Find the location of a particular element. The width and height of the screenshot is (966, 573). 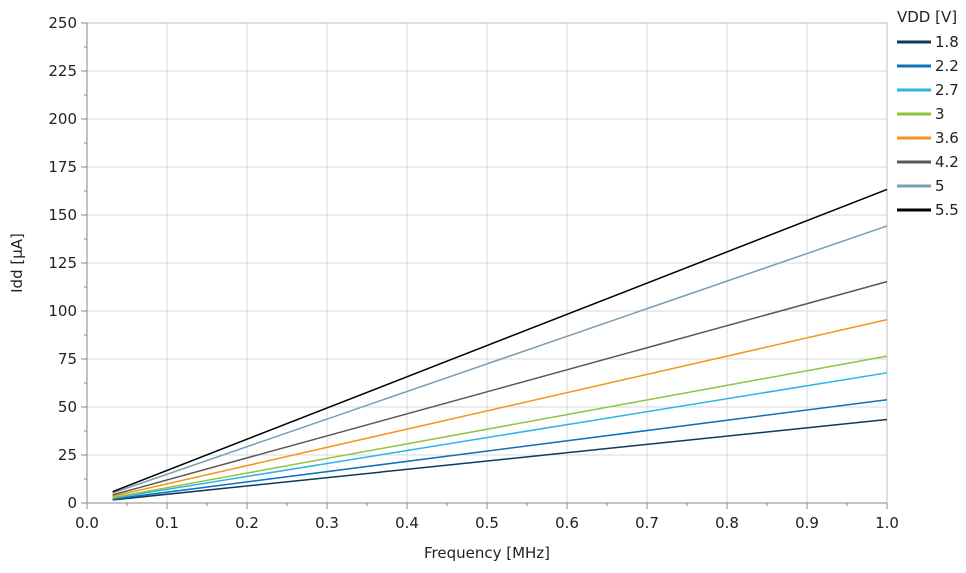

x-tick-label: 0.1 is located at coordinates (167, 523).